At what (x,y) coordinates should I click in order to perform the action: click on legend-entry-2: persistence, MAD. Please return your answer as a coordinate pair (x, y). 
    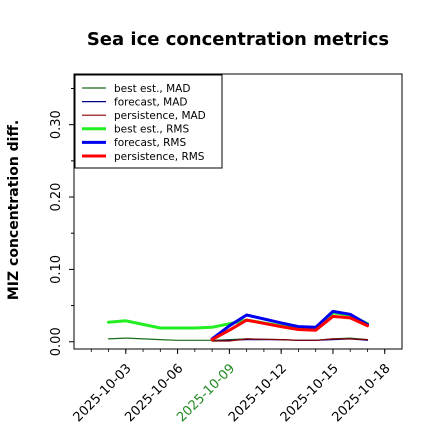
    Looking at the image, I should click on (160, 116).